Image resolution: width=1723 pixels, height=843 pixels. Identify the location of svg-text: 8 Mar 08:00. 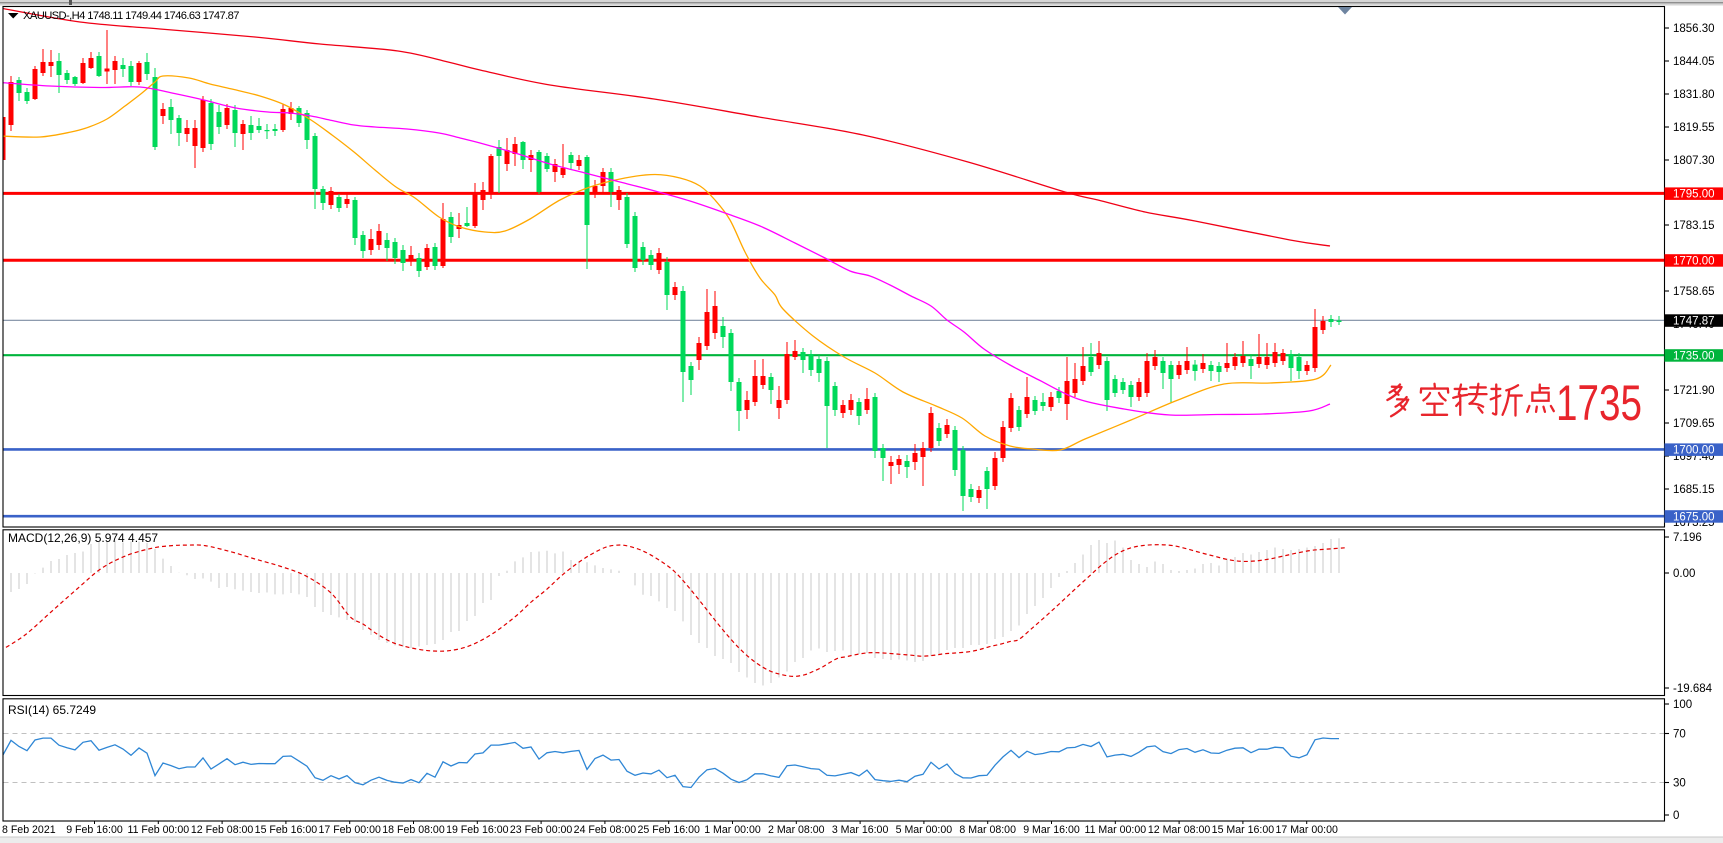
(987, 830).